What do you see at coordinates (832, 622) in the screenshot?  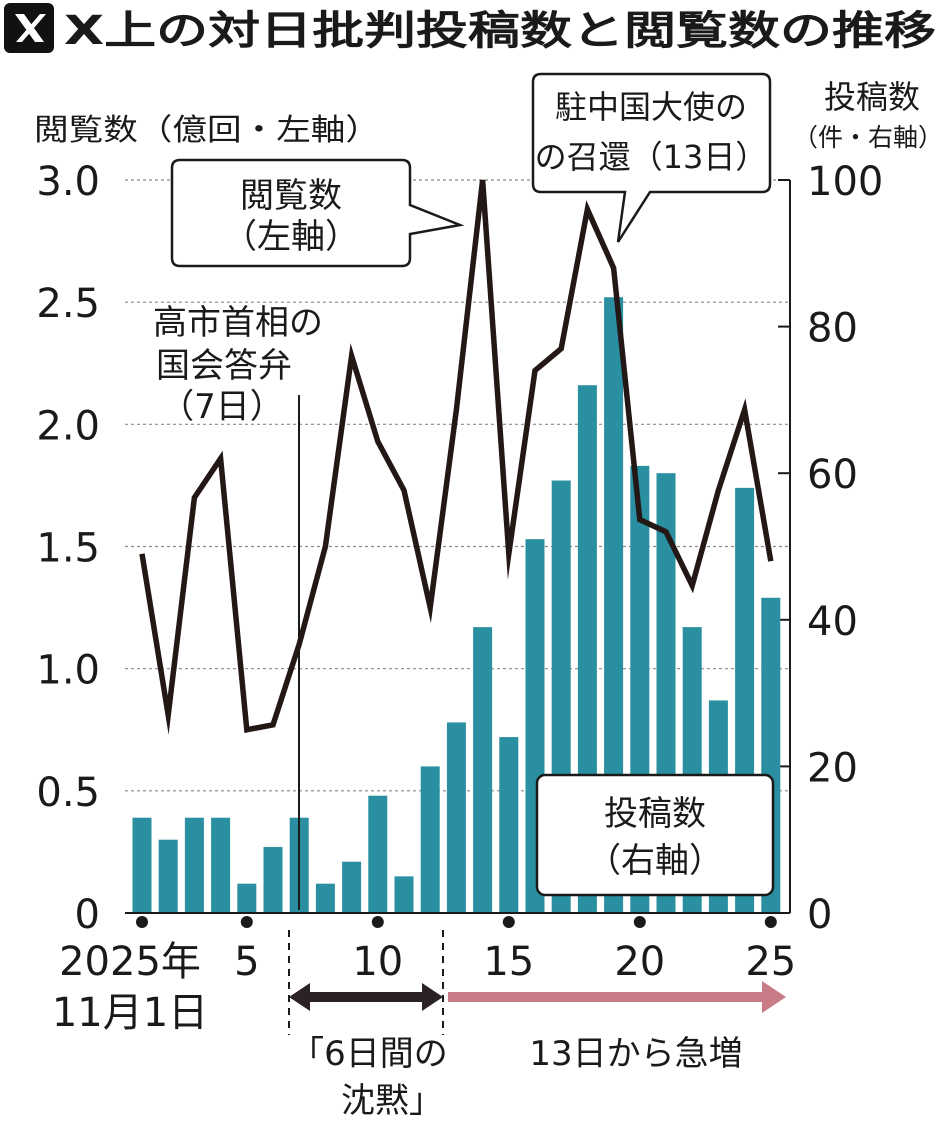 I see `right-tick-label: 40` at bounding box center [832, 622].